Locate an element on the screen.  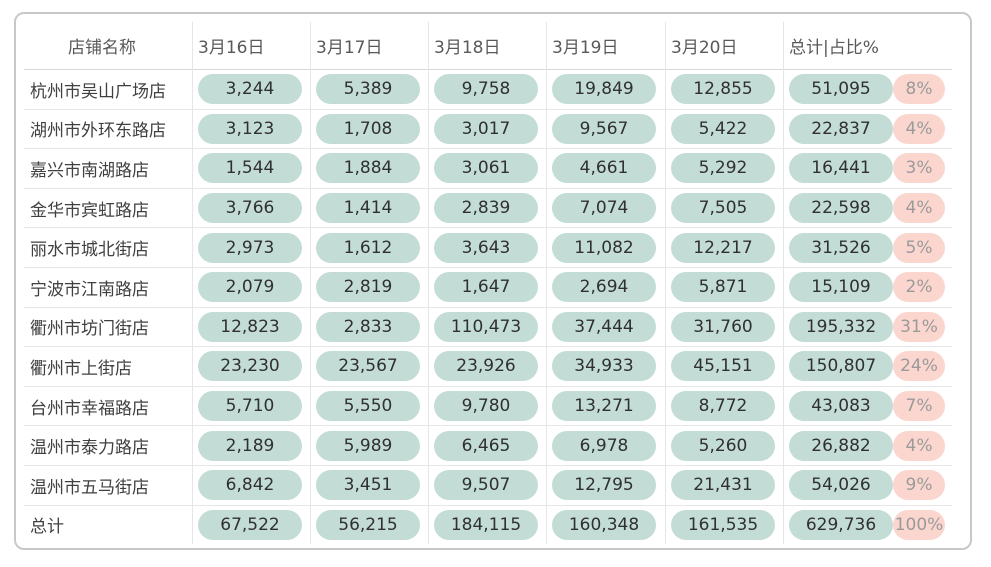
share-percent-badge: 5% is located at coordinates (919, 247).